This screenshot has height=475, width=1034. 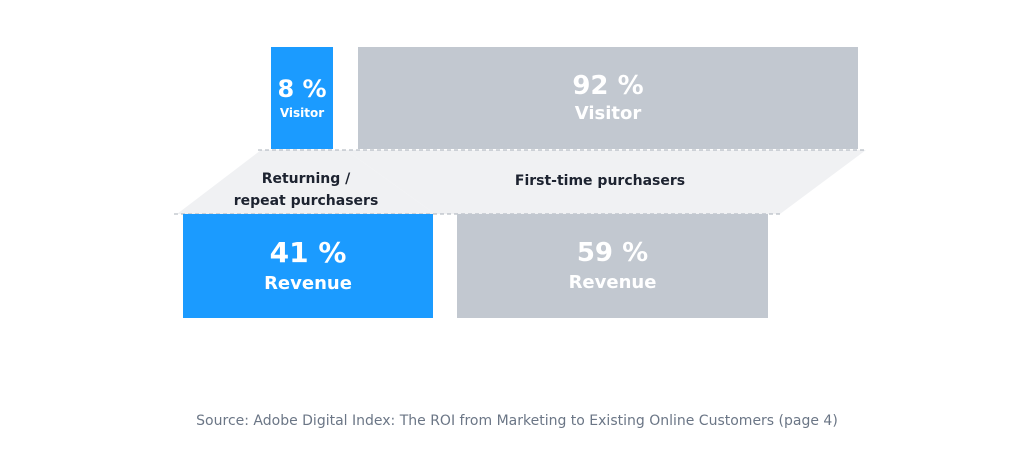 I want to click on returning-revenue-value: 41 %, so click(x=308, y=252).